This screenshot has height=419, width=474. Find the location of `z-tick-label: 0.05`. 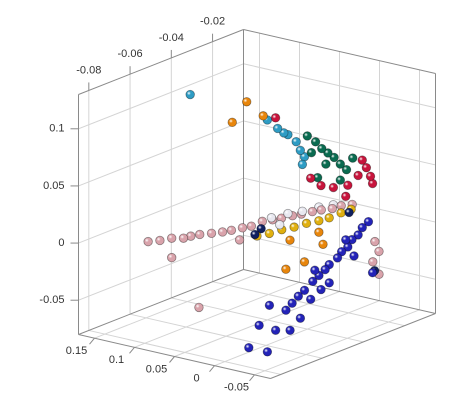

z-tick-label: 0.05 is located at coordinates (53, 186).